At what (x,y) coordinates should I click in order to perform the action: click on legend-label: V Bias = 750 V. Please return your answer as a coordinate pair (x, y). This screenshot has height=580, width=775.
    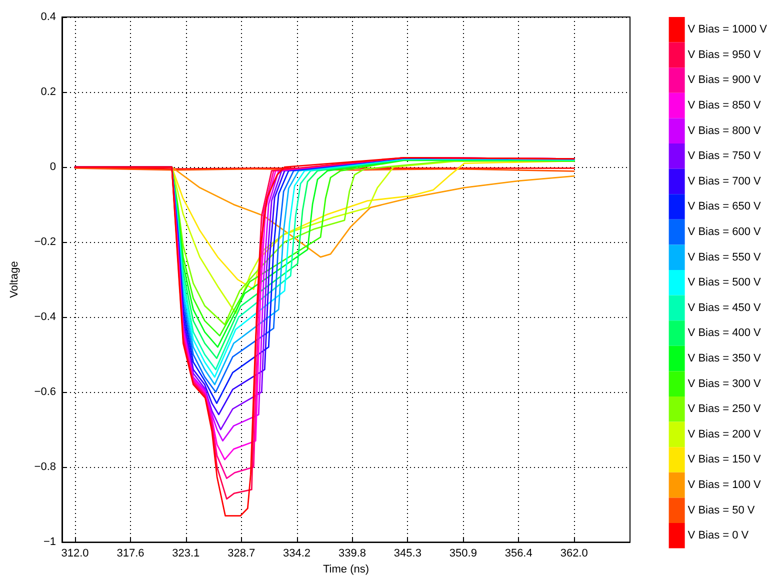
    Looking at the image, I should click on (725, 156).